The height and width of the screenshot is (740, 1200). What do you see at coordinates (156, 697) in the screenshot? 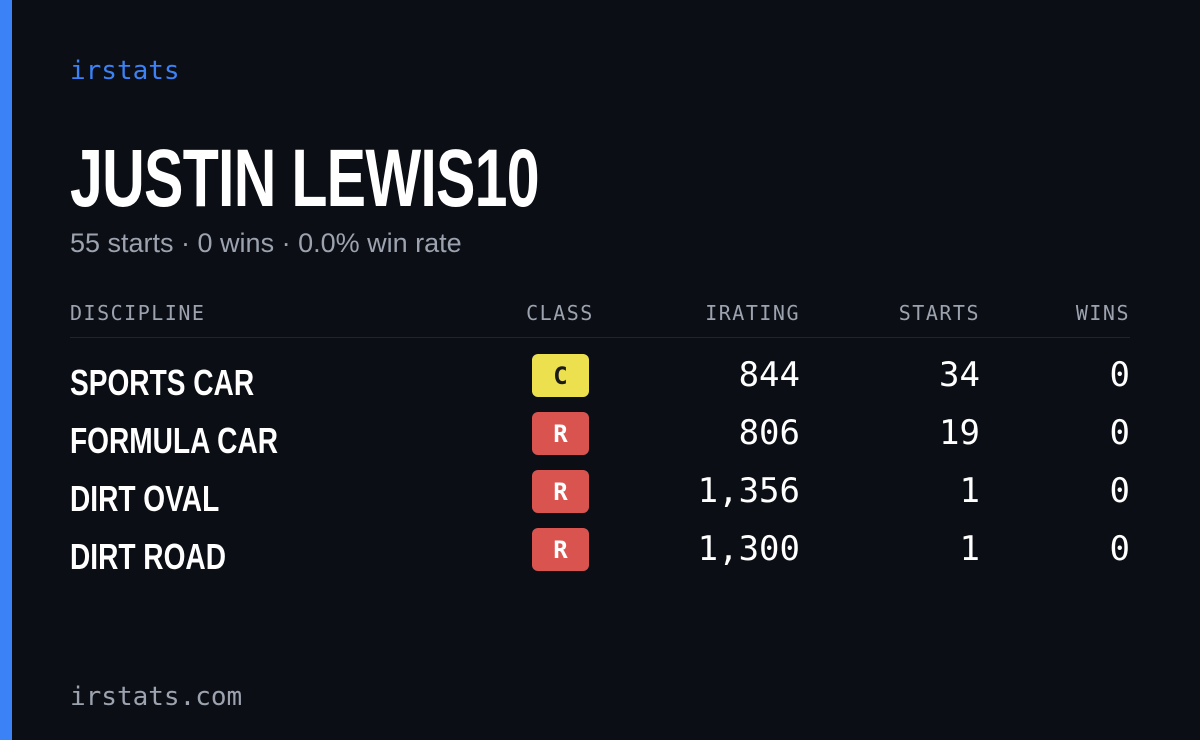
I see `footer-site: irstats.com` at bounding box center [156, 697].